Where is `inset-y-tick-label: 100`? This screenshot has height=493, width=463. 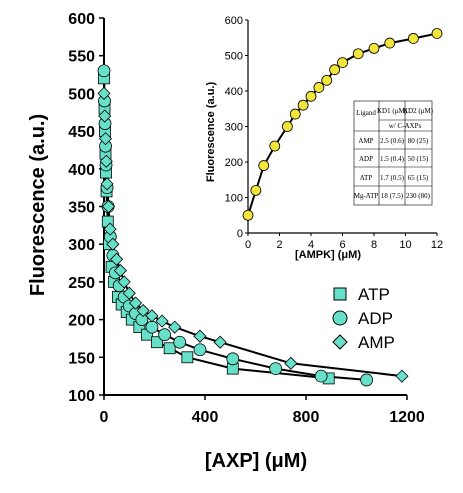 inset-y-tick-label: 100 is located at coordinates (234, 199).